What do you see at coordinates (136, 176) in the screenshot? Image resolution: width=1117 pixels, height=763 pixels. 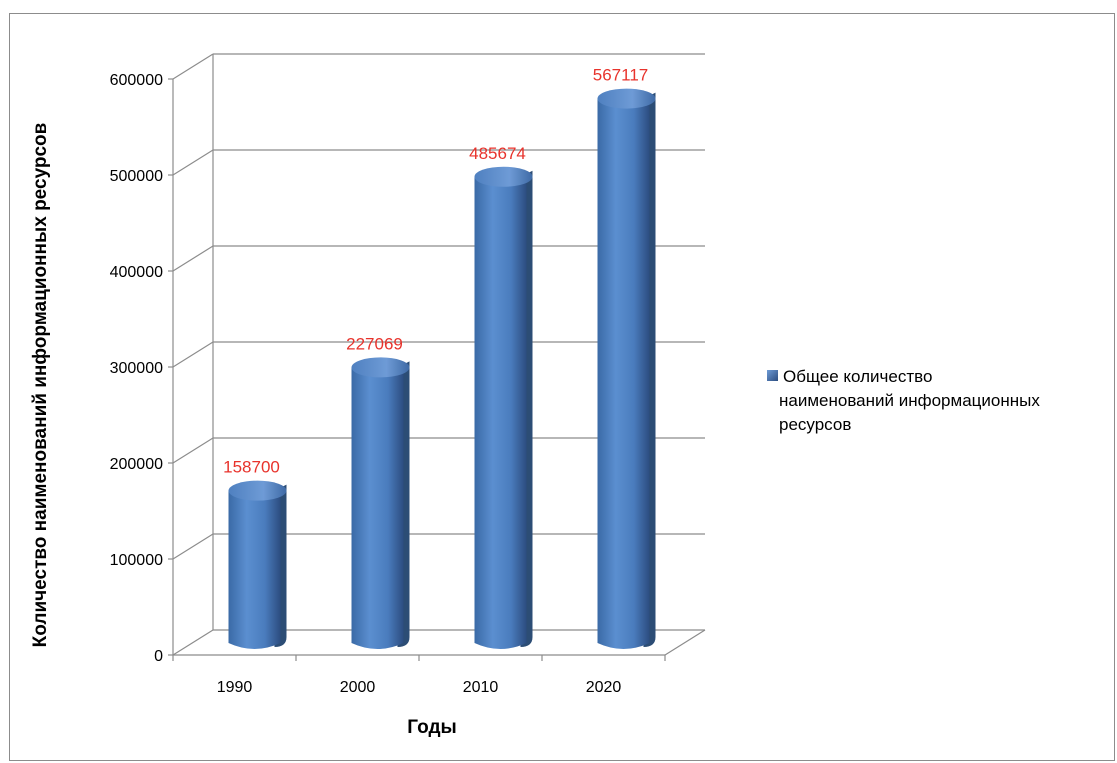 I see `y-tick-label: 500000` at bounding box center [136, 176].